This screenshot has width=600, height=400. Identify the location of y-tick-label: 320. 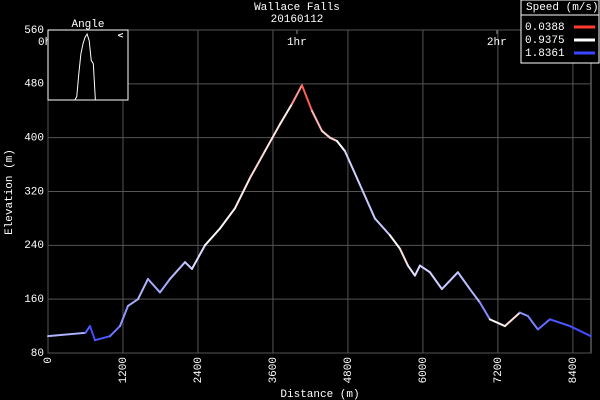
(34, 192).